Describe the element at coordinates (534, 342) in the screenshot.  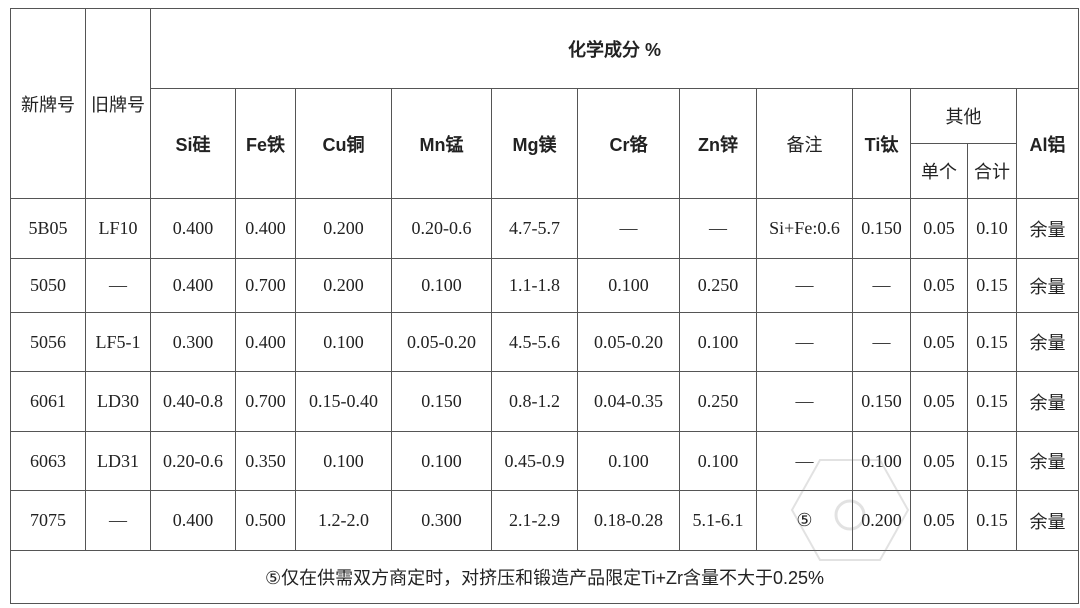
I see `table-cell: 4.5-5.6` at that location.